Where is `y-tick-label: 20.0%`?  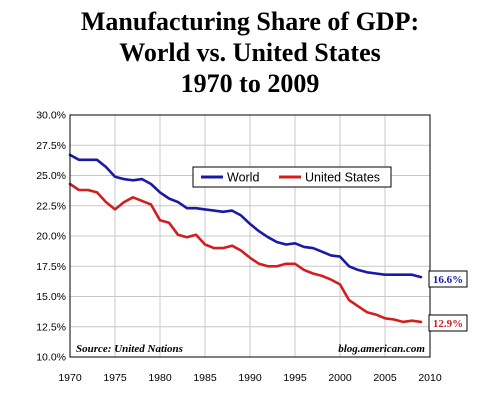 y-tick-label: 20.0% is located at coordinates (51, 237).